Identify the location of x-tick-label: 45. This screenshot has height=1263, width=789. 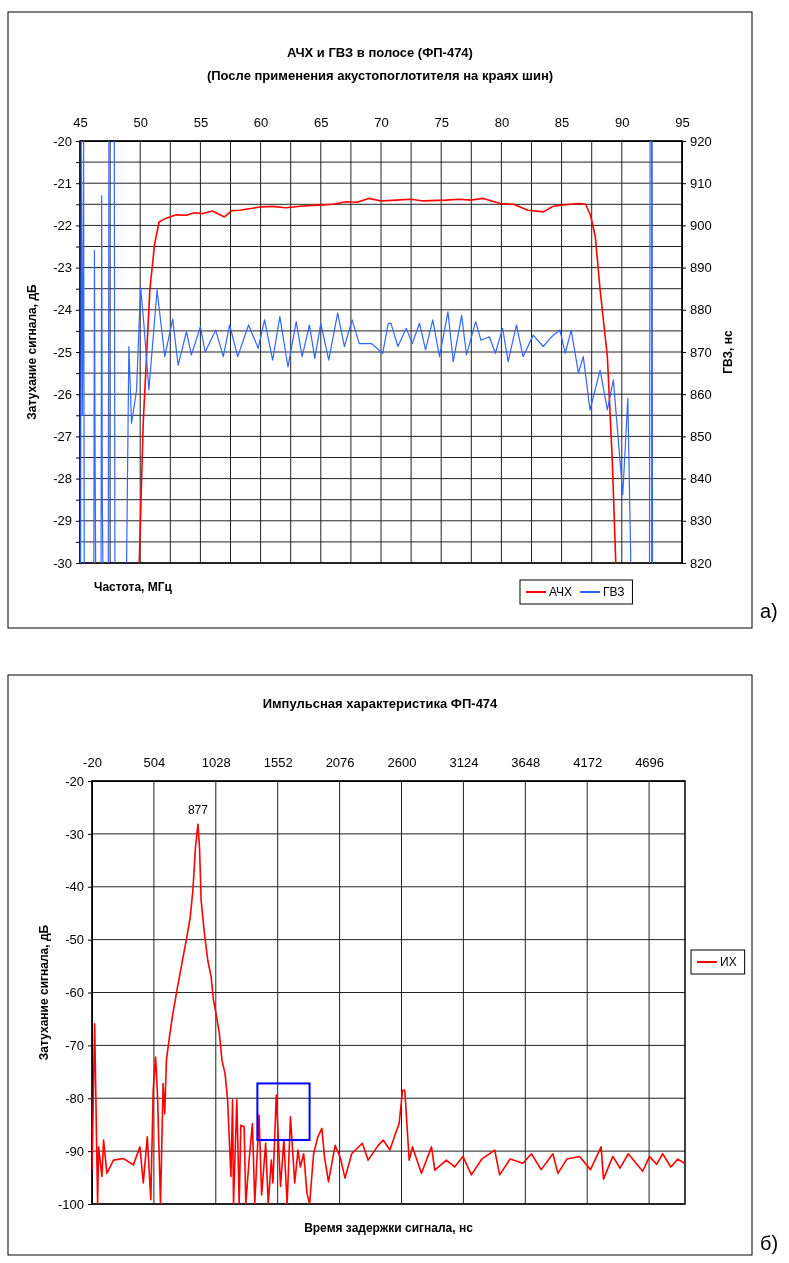
(80, 122).